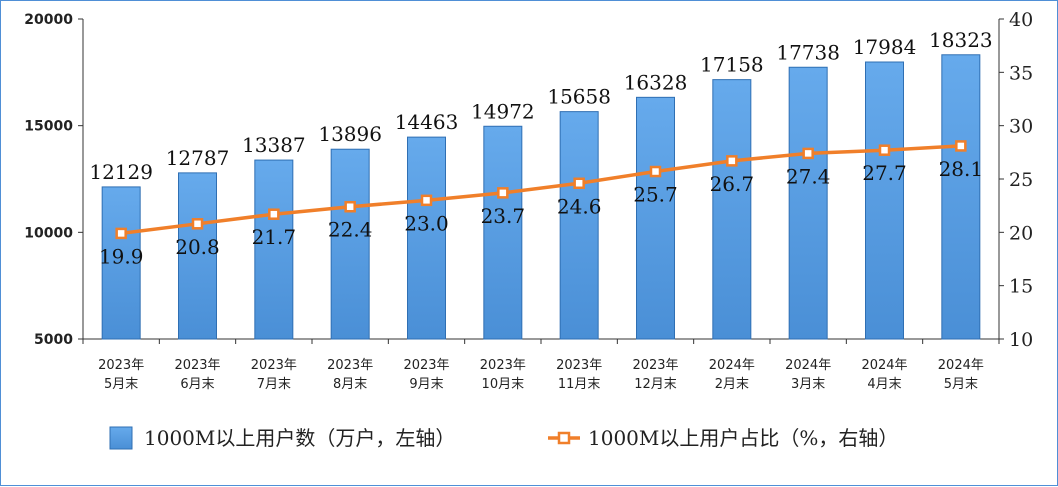 Image resolution: width=1058 pixels, height=487 pixels. Describe the element at coordinates (197, 384) in the screenshot. I see `x-tick-label-month: 6月末` at that location.